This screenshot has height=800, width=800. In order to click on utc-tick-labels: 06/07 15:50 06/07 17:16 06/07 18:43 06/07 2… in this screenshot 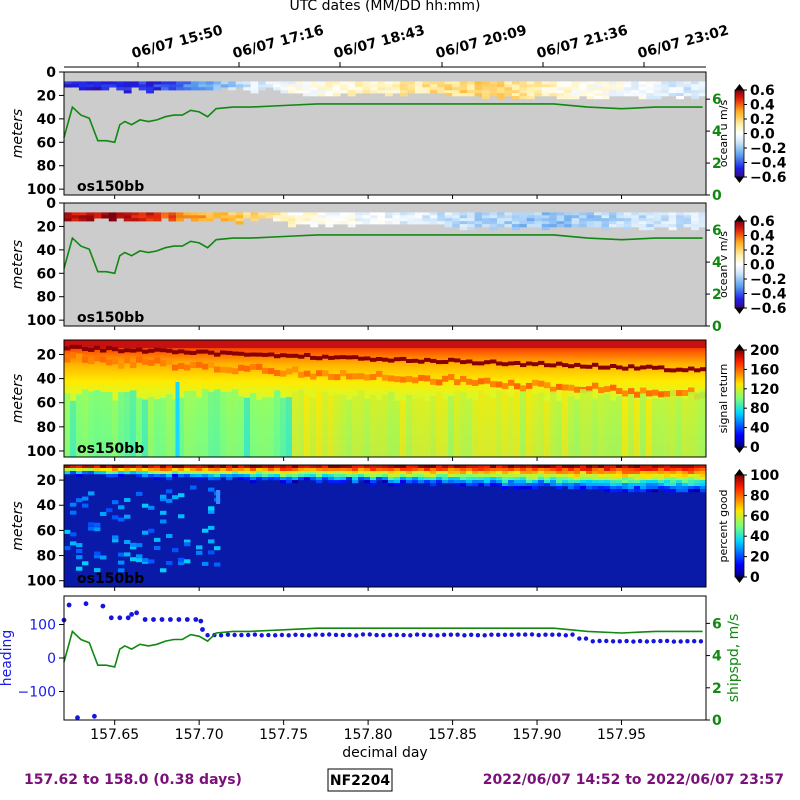, I will do `click(430, 44)`.